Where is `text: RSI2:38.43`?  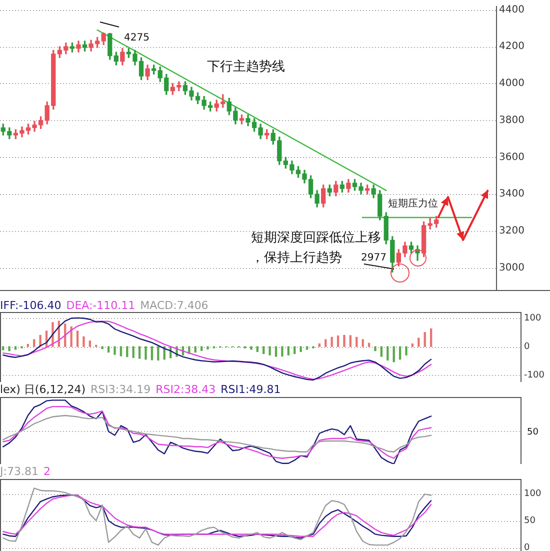 text: RSI2:38.43 is located at coordinates (186, 390).